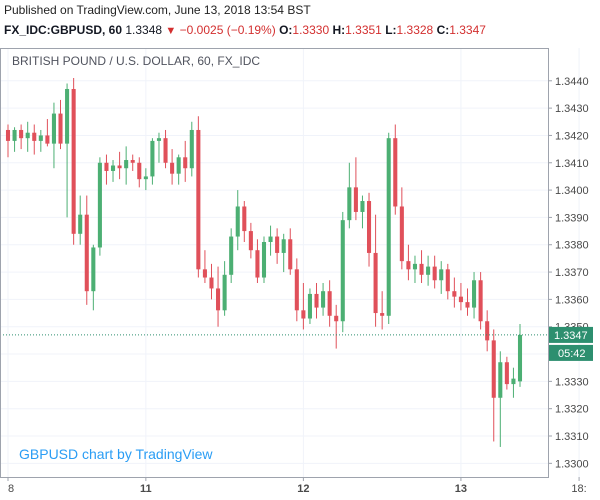  I want to click on countdown-tag, so click(571, 352).